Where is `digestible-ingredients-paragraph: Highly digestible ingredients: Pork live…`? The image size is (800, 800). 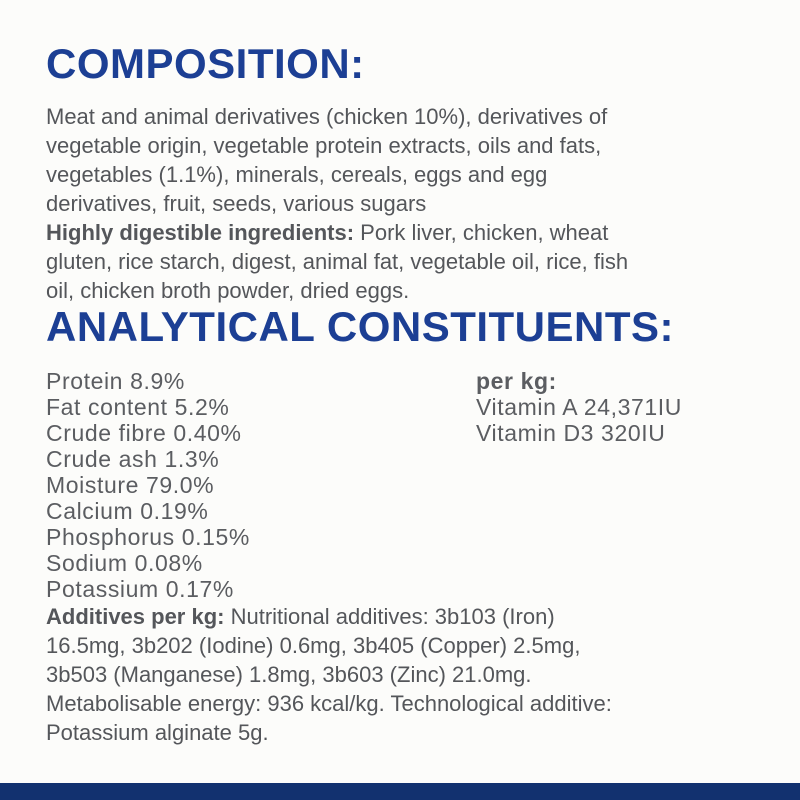 digestible-ingredients-paragraph: Highly digestible ingredients: Pork live… is located at coordinates (420, 261).